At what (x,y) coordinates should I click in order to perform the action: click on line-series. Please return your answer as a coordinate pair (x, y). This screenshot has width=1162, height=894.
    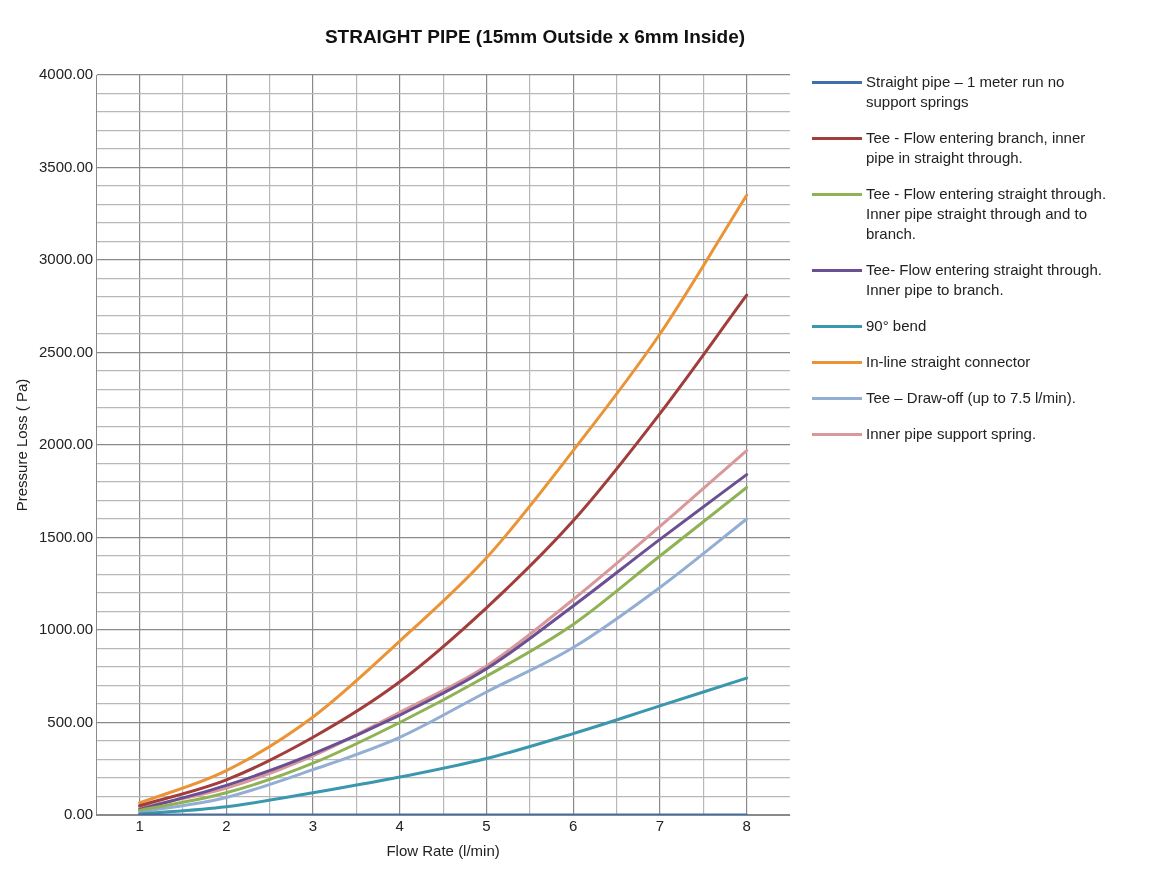
    Looking at the image, I should click on (443, 745).